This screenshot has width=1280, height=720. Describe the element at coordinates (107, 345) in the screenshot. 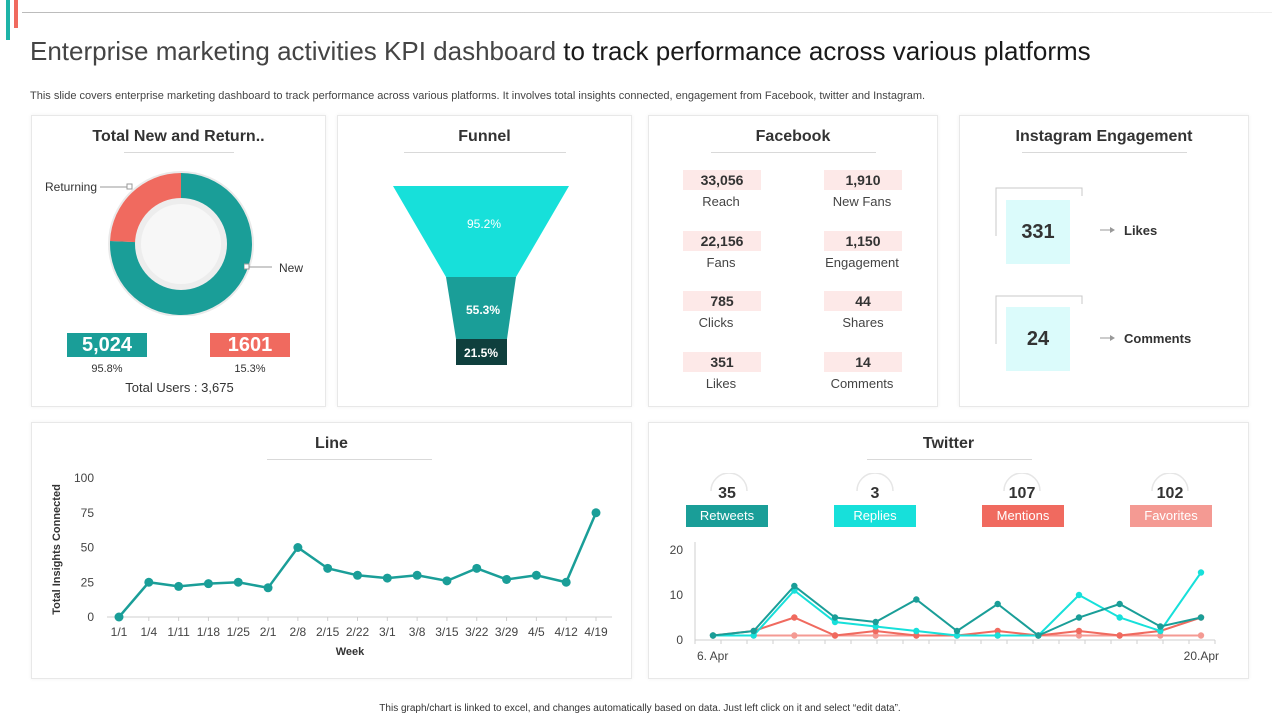

I see `new-users-value: 5,024` at that location.